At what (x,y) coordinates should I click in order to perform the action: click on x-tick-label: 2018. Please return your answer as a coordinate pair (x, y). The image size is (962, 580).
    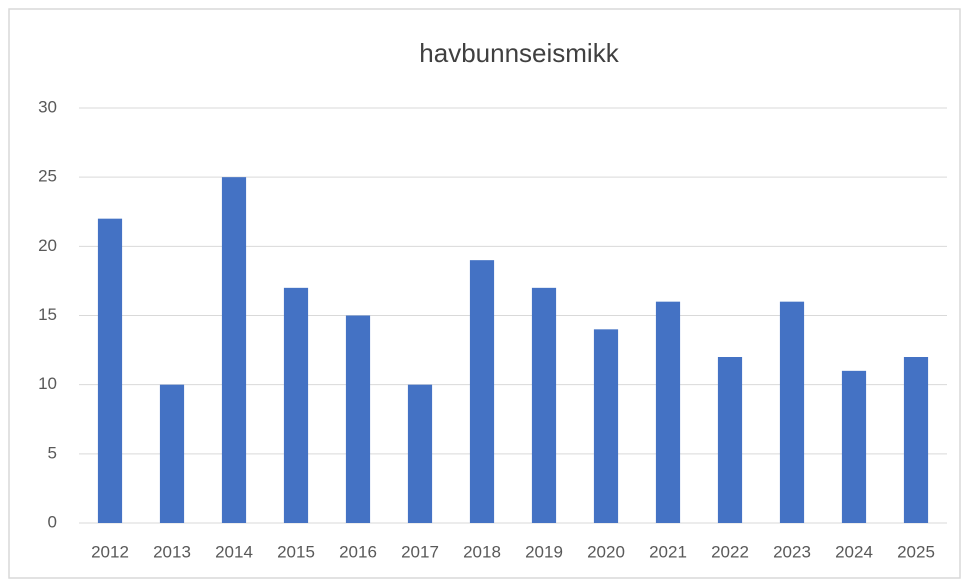
    Looking at the image, I should click on (482, 551).